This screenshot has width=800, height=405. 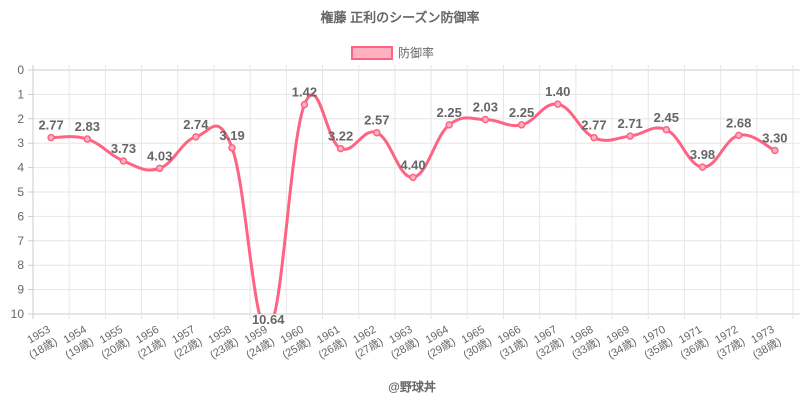 What do you see at coordinates (115, 343) in the screenshot?
I see `x-tick-label: 1955(20歳)` at bounding box center [115, 343].